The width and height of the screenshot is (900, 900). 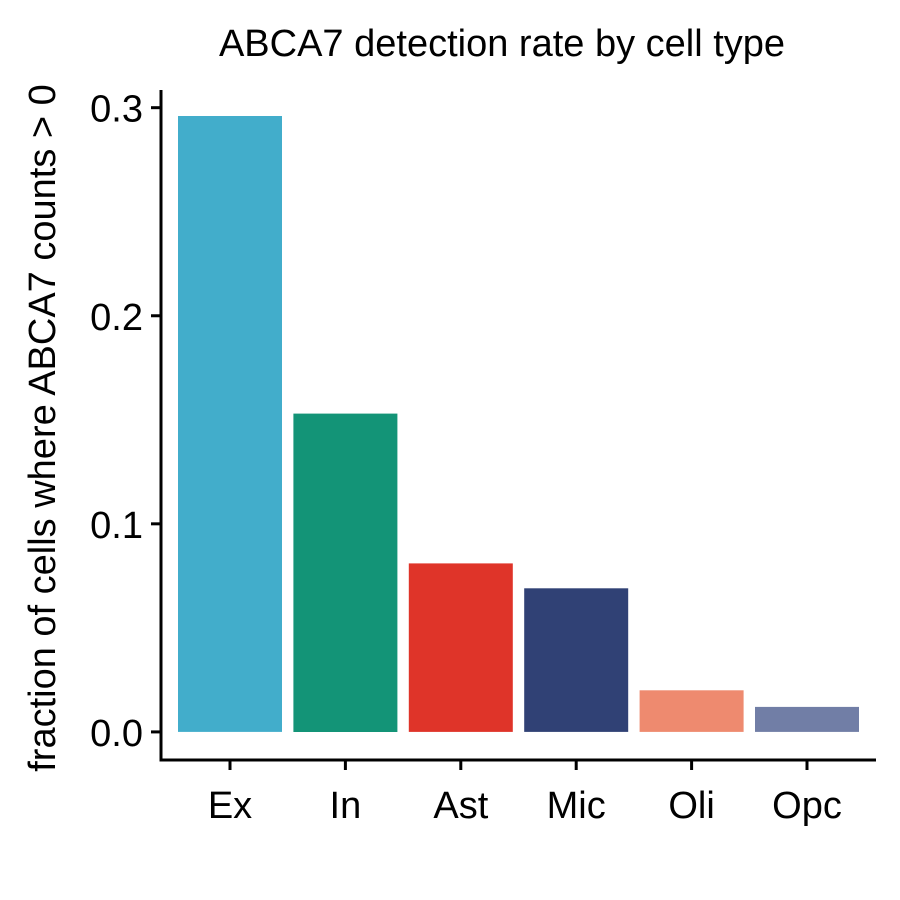 What do you see at coordinates (116, 110) in the screenshot?
I see `y-tick-label: 0.3` at bounding box center [116, 110].